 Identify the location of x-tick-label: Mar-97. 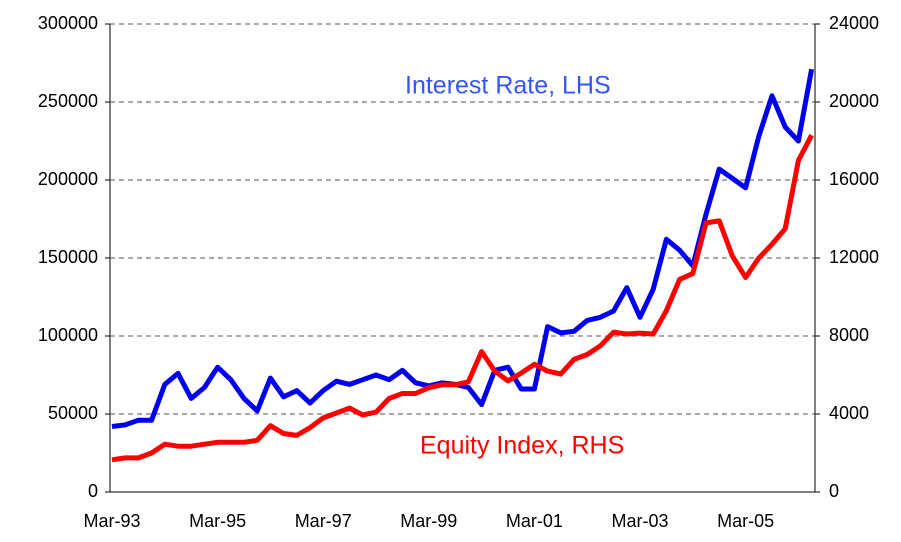
(323, 521).